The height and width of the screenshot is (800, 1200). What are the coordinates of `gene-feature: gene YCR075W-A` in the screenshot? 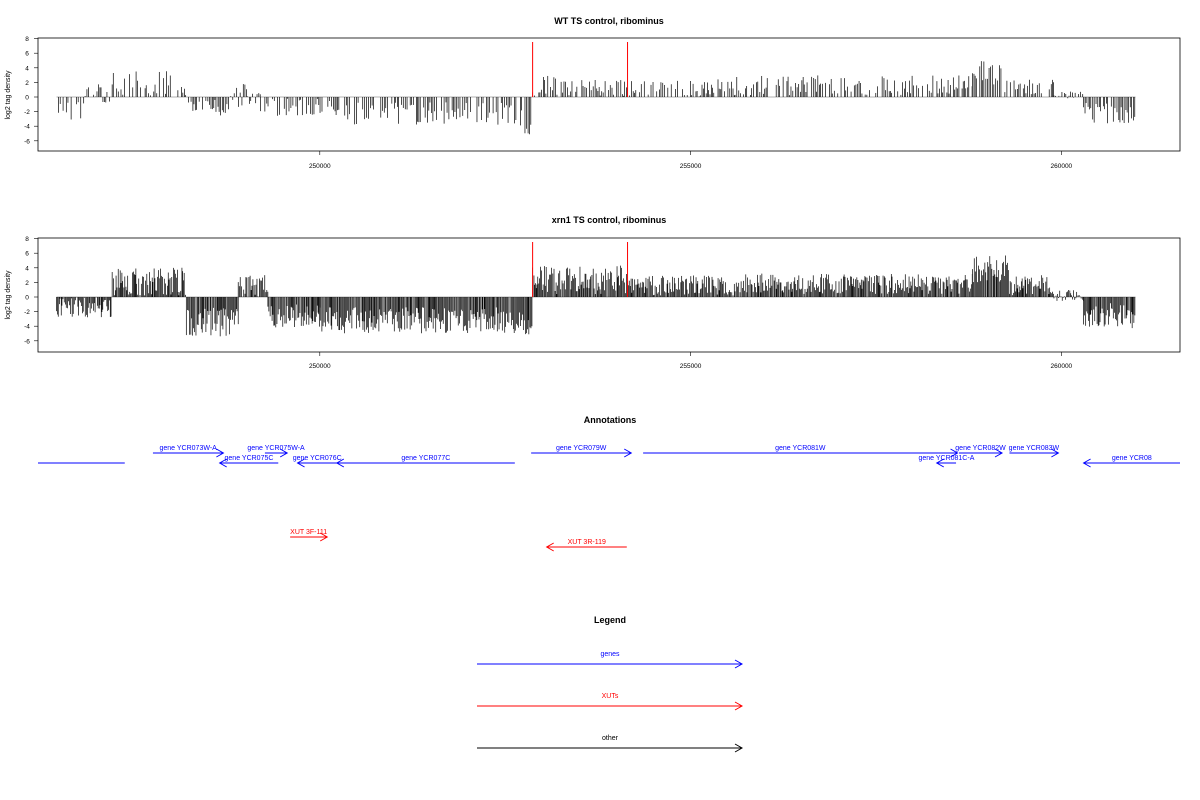 It's located at (276, 451).